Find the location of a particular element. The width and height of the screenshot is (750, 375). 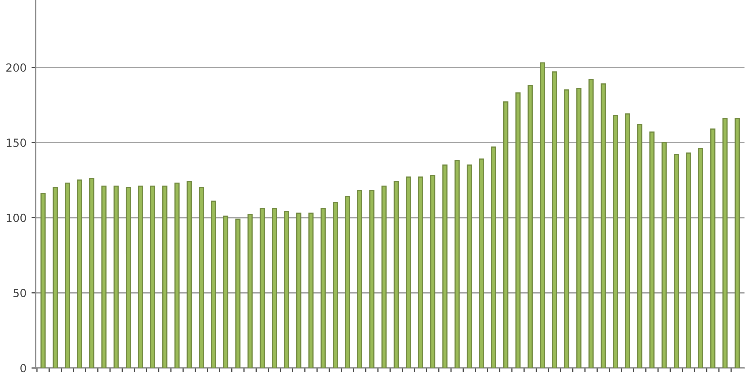

y-tick-label: 150 is located at coordinates (16, 143).